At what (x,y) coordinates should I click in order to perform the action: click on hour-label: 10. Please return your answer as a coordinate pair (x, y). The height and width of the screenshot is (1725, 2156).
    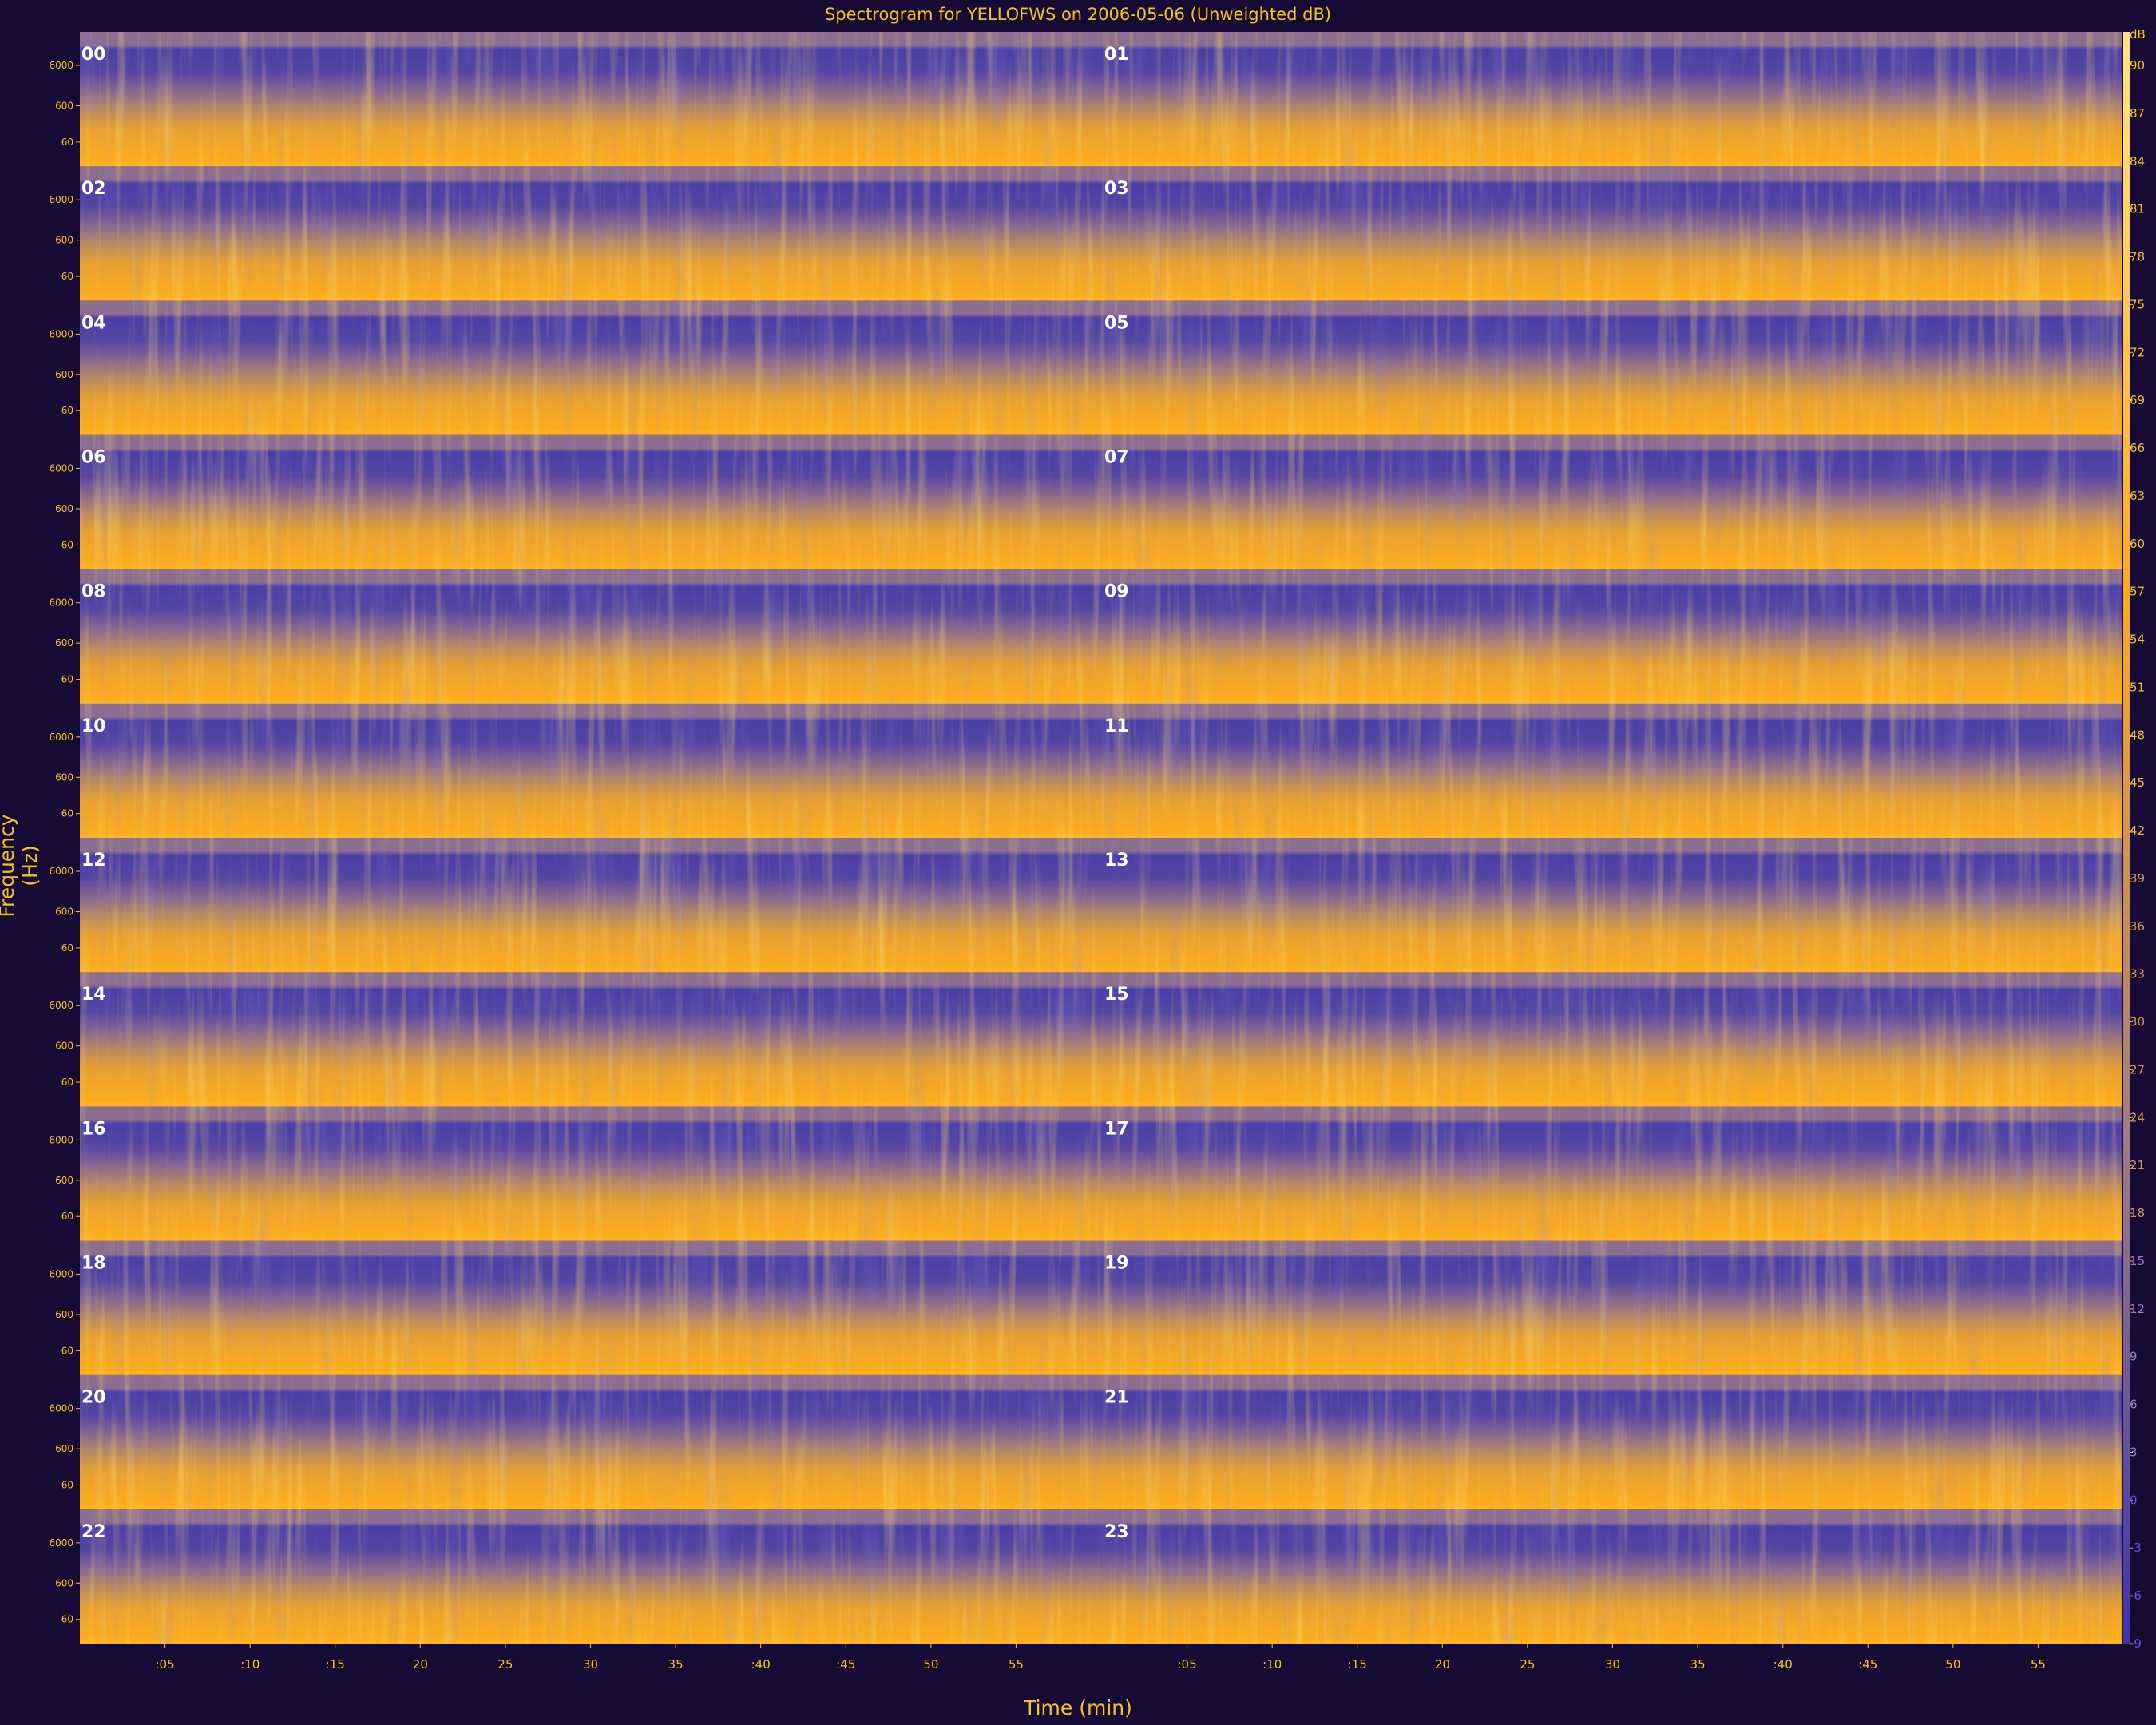
    Looking at the image, I should click on (93, 726).